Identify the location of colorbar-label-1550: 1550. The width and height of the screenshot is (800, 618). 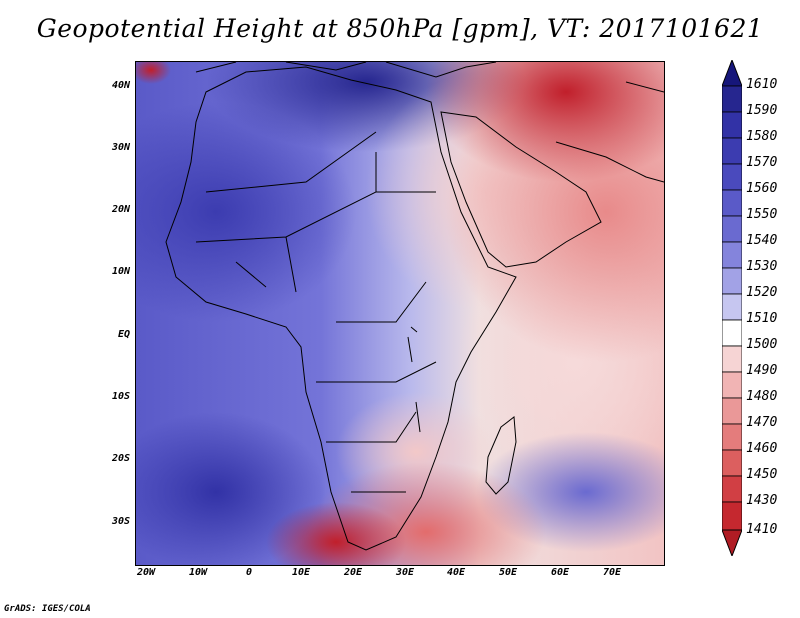
(762, 214).